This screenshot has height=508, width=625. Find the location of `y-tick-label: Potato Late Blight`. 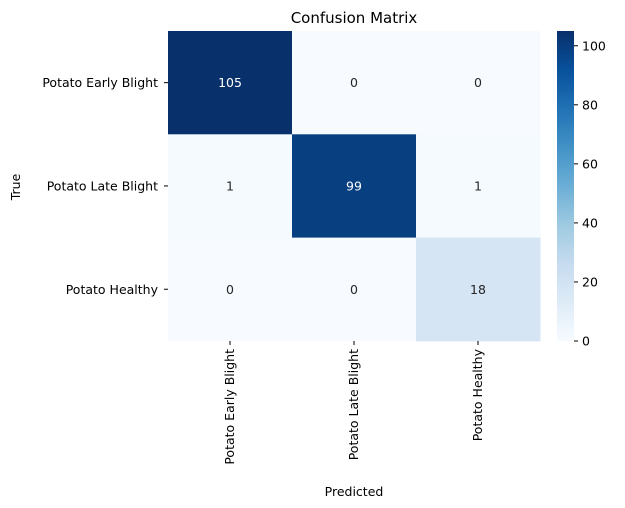

y-tick-label: Potato Late Blight is located at coordinates (102, 185).